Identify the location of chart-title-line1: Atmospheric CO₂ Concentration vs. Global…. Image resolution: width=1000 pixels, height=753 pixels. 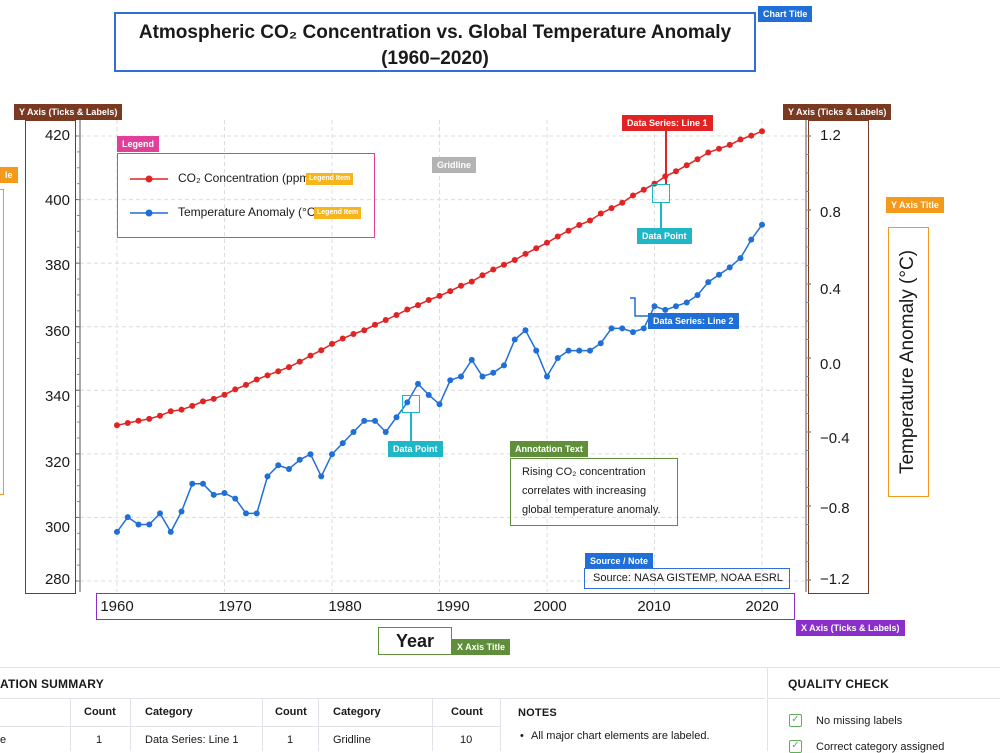
(435, 32).